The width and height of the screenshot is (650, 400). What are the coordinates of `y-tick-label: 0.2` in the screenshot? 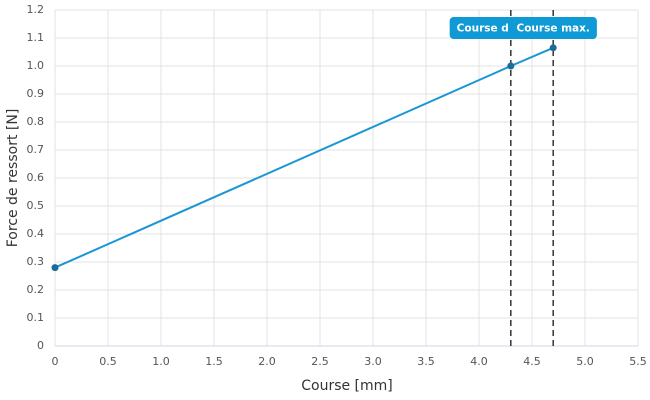 It's located at (36, 289).